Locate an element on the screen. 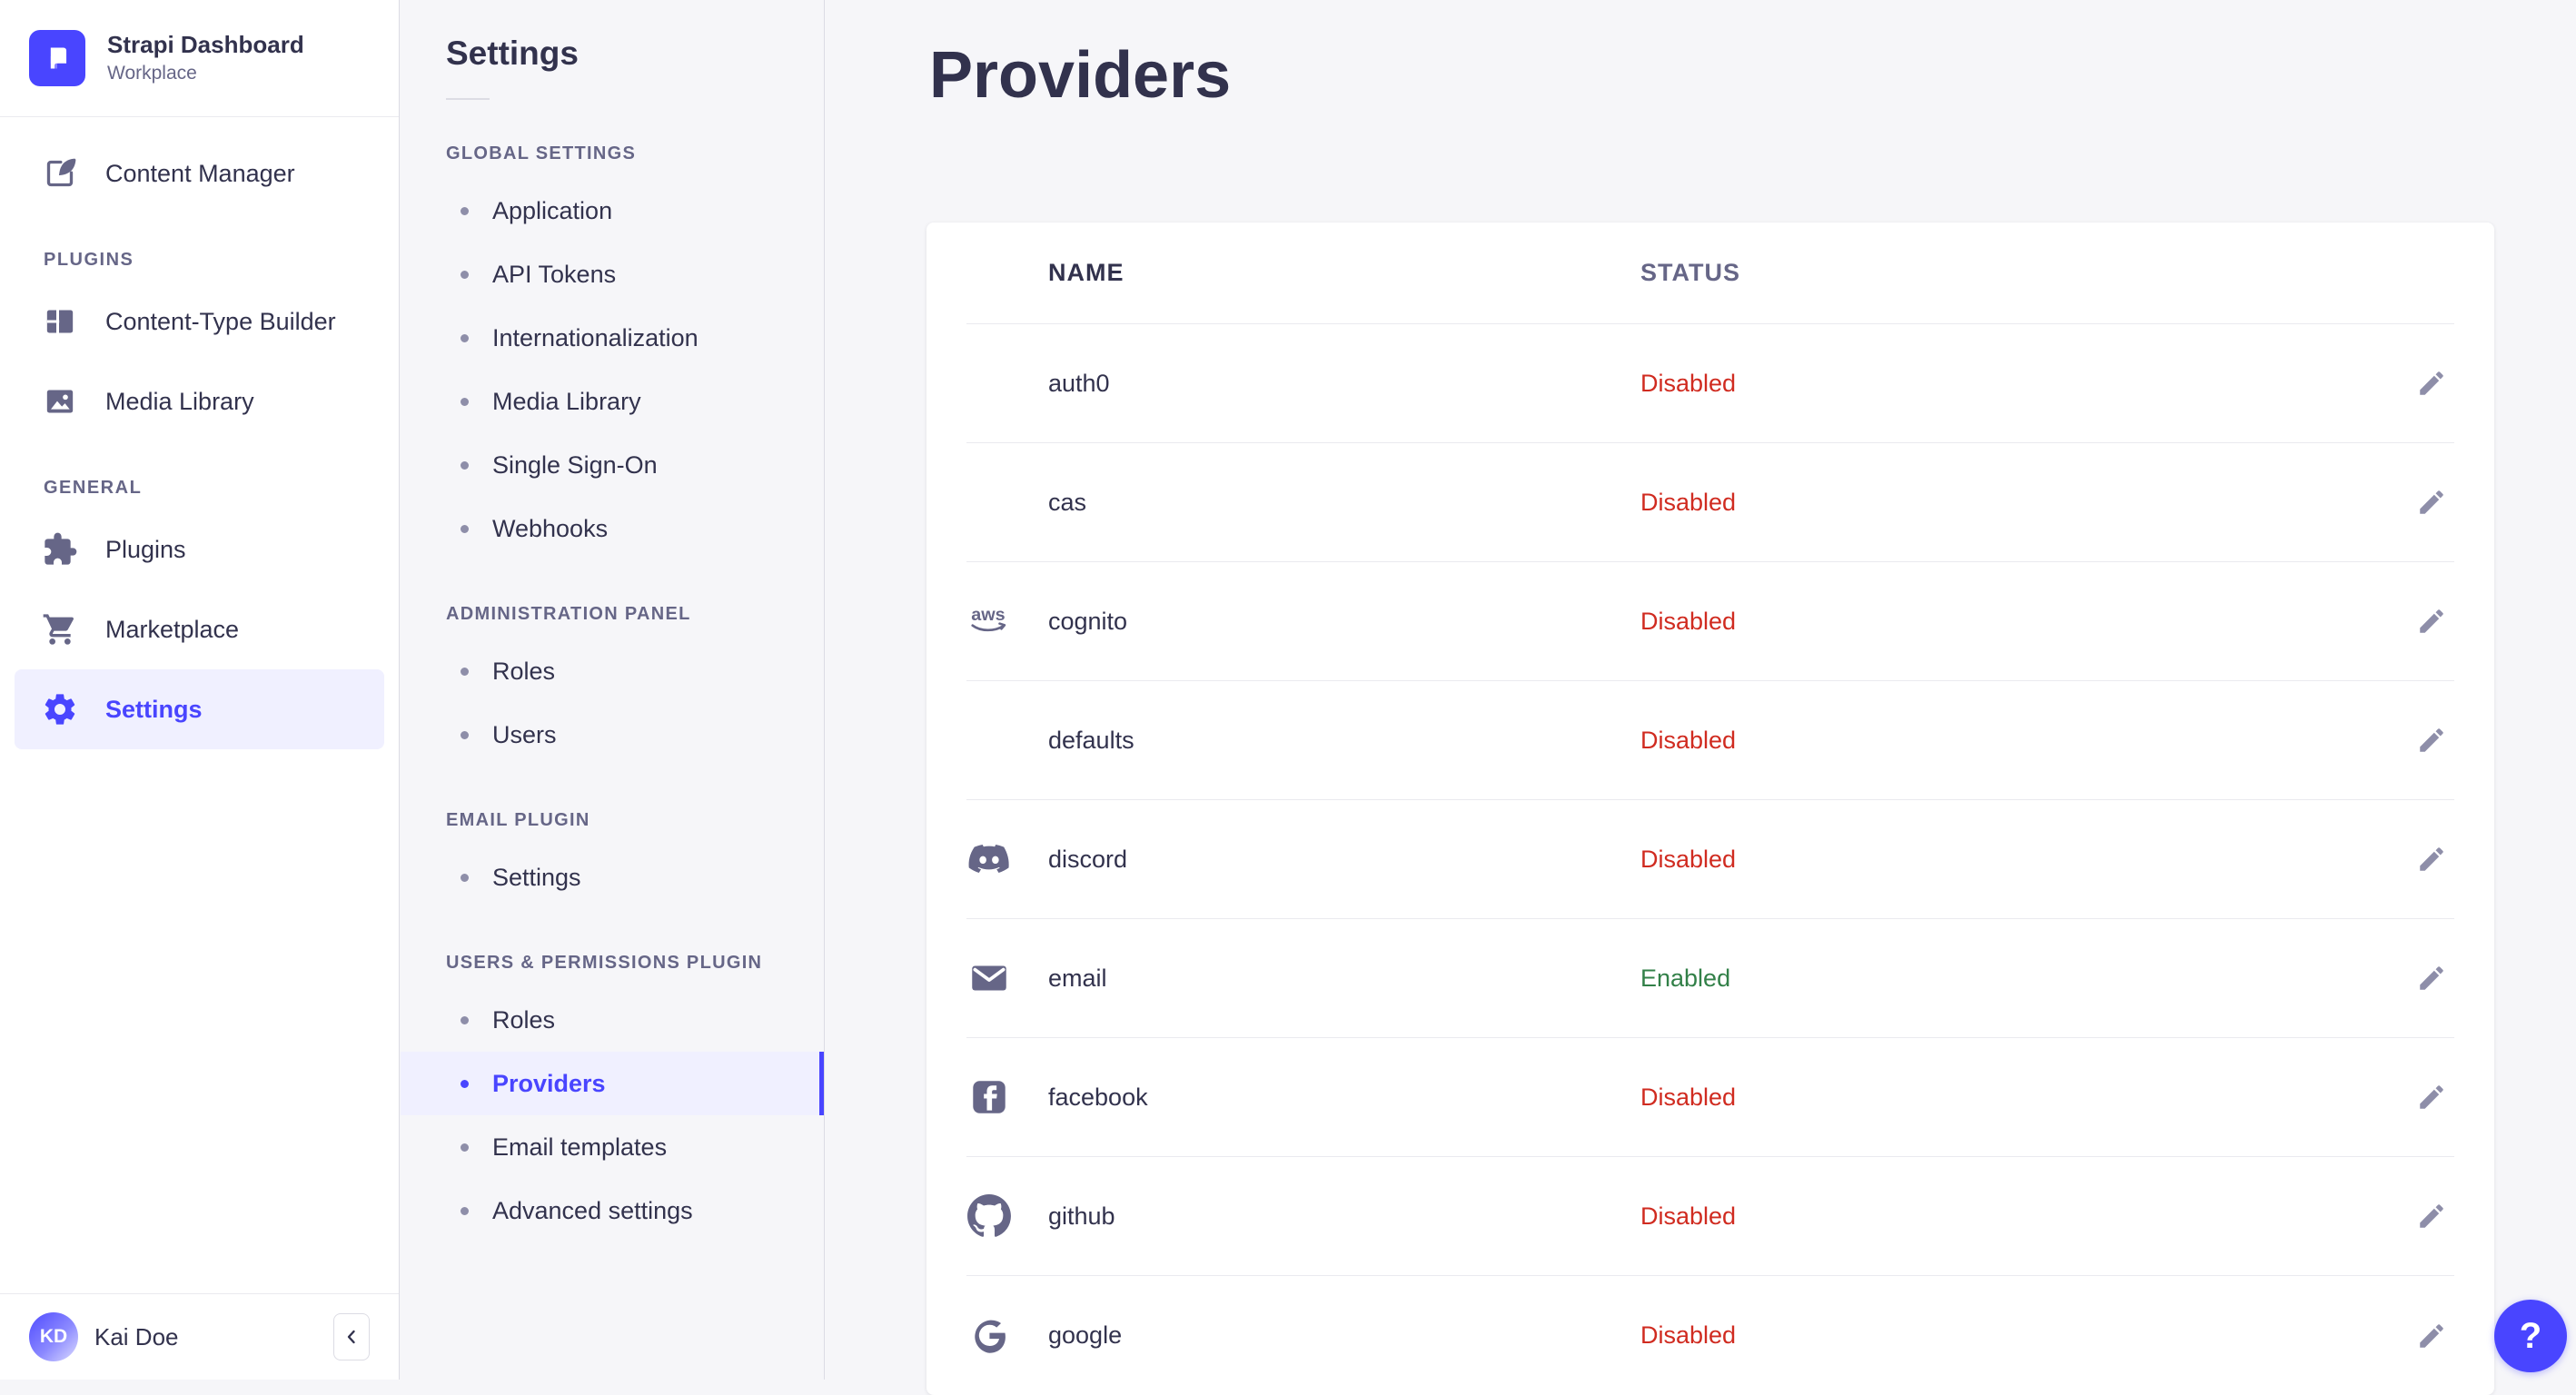 The width and height of the screenshot is (2576, 1395). strapi-logo-icon is located at coordinates (57, 58).